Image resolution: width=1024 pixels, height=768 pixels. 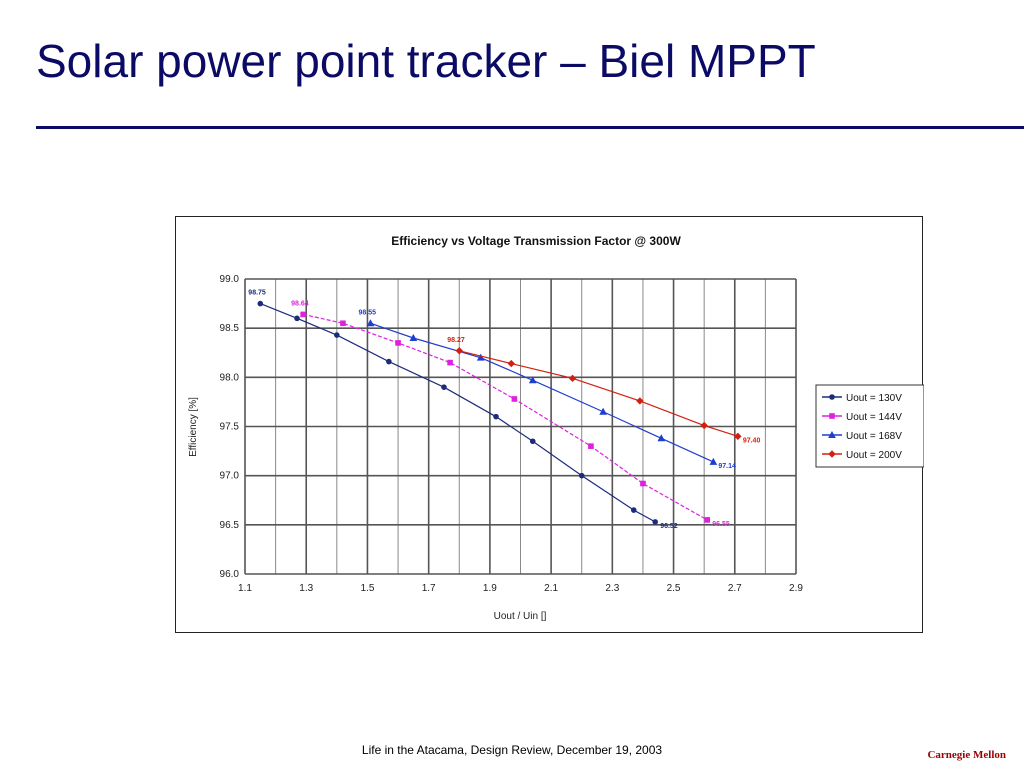 I want to click on series-3: 98.55 97.14, so click(x=547, y=389).